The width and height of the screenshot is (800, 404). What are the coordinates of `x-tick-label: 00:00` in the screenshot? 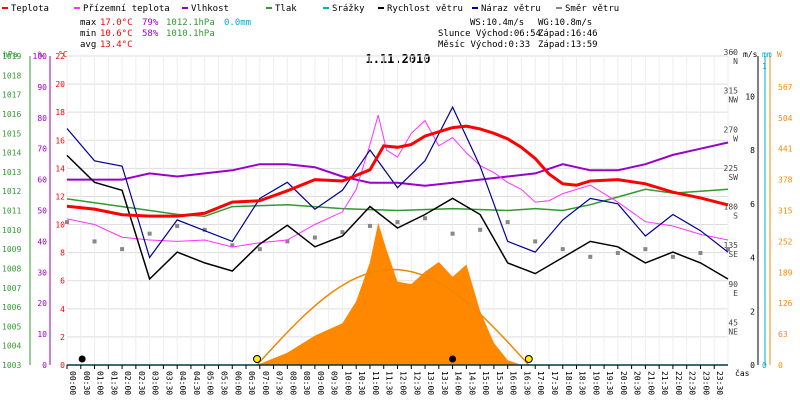 It's located at (72, 383).